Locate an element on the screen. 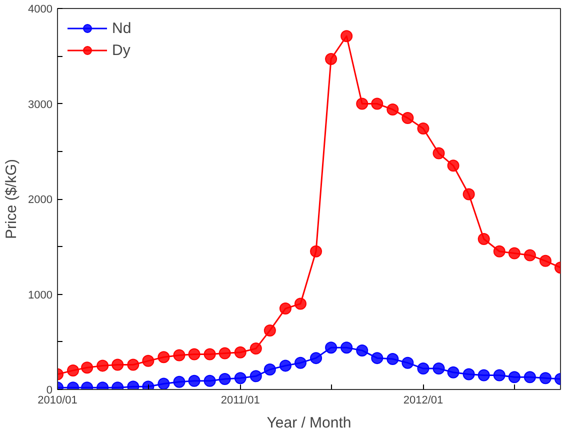 Image resolution: width=568 pixels, height=434 pixels. y-tick-label: 0 is located at coordinates (49, 390).